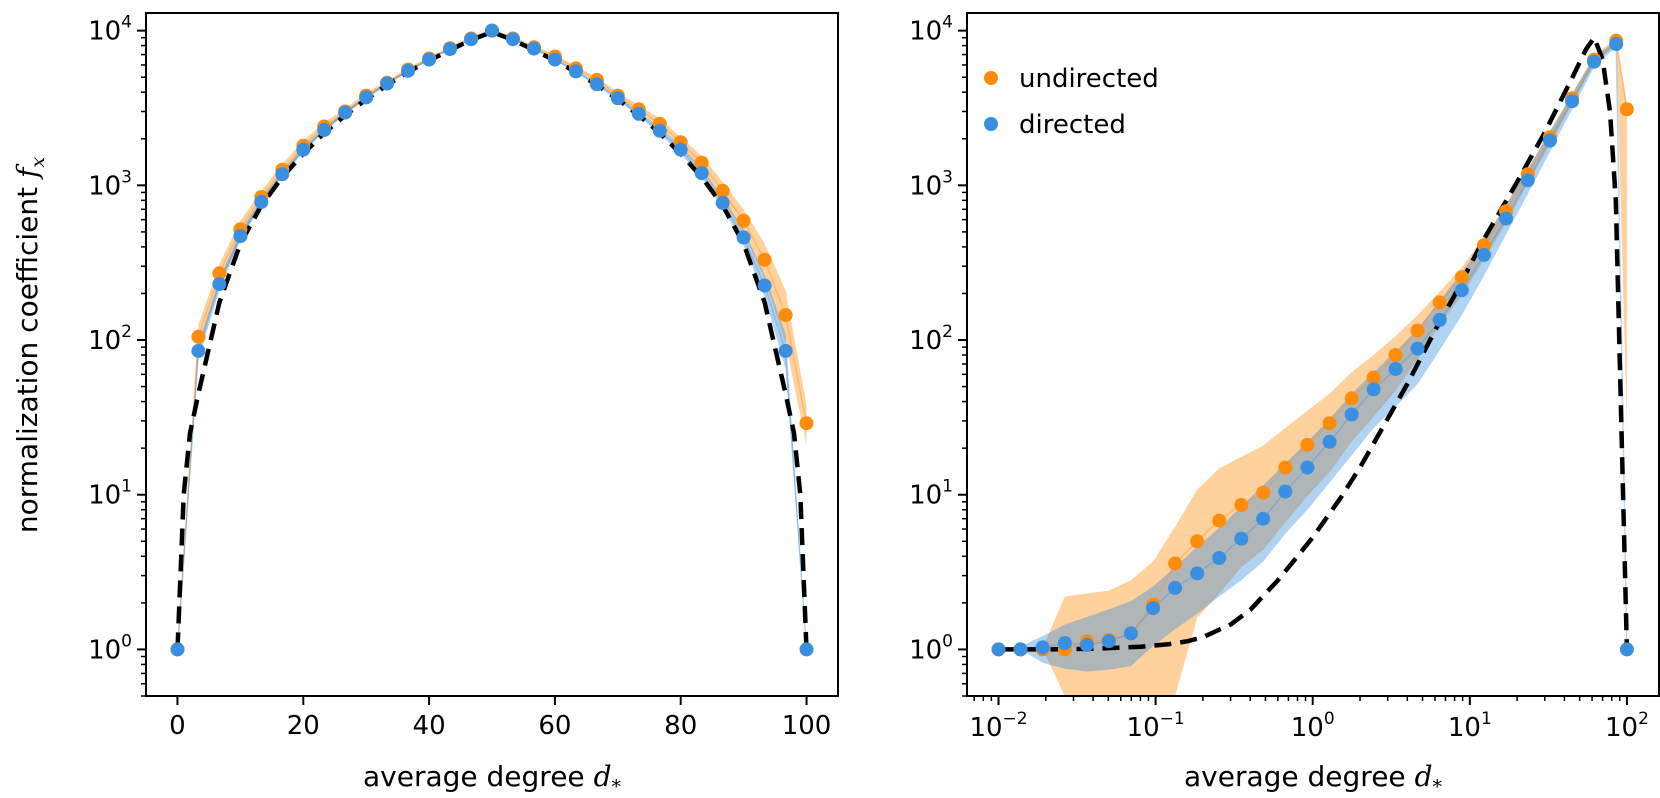 The image size is (1660, 798). I want to click on left-xtick-label: 80, so click(680, 726).